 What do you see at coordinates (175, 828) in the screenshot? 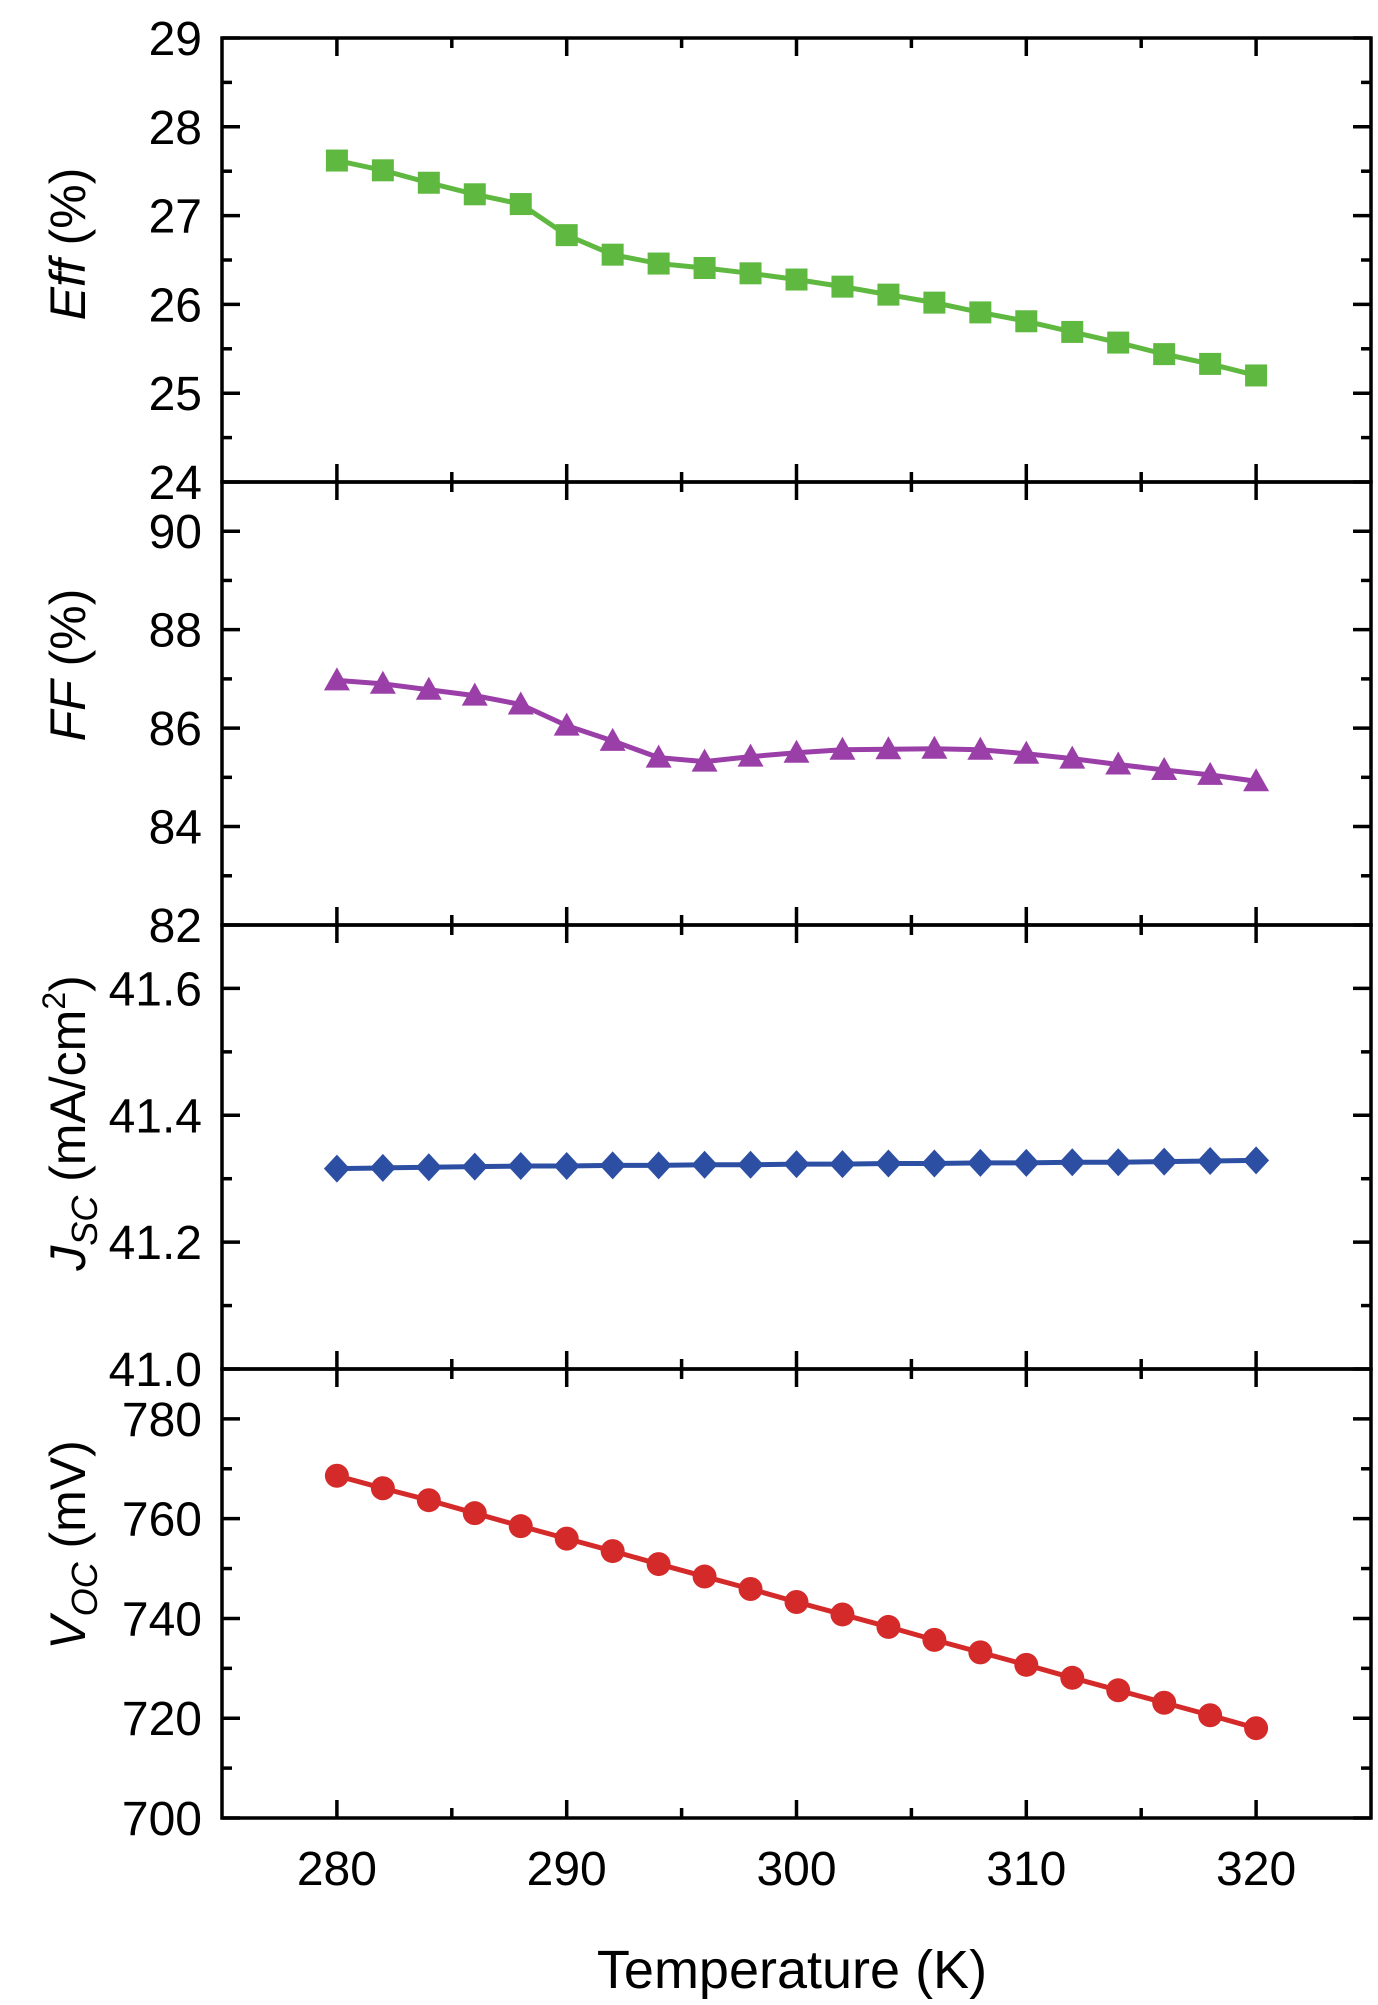
I see `ff-ytick-label: 84` at bounding box center [175, 828].